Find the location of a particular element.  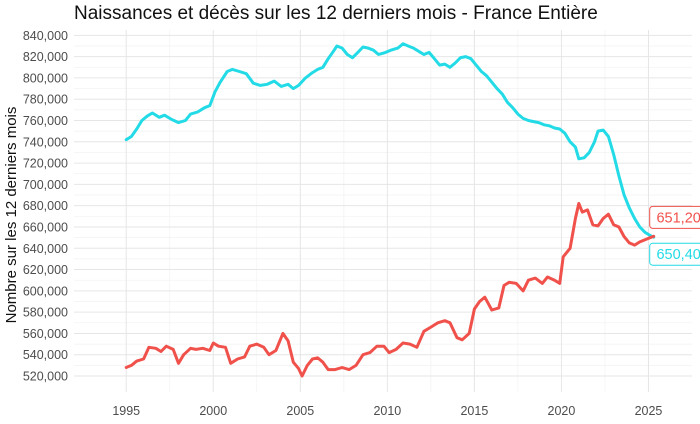

x-tick-label: 1995 is located at coordinates (126, 411).